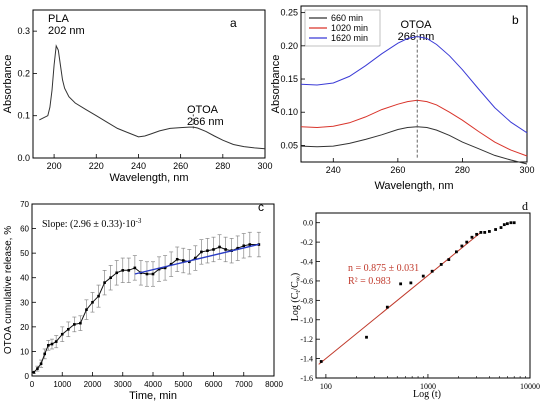 The image size is (550, 407). What do you see at coordinates (306, 320) in the screenshot?
I see `y-tick-label: -1.0` at bounding box center [306, 320].